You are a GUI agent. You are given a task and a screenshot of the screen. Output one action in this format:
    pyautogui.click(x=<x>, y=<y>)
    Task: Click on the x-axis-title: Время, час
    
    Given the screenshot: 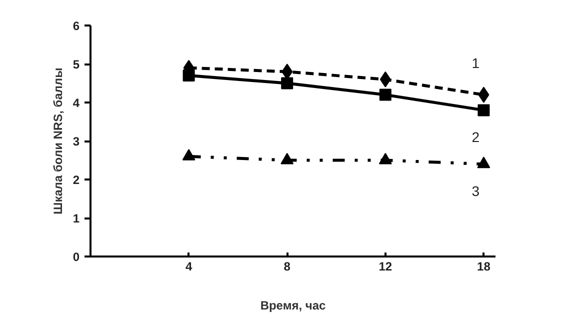 What is the action you would take?
    pyautogui.click(x=293, y=305)
    